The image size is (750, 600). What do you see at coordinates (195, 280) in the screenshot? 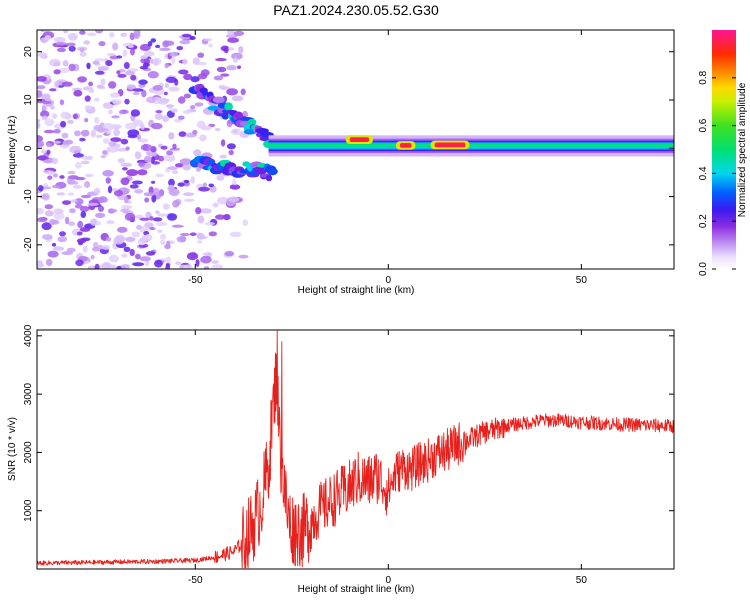
I see `spectrogram-xtick-label: -50` at bounding box center [195, 280].